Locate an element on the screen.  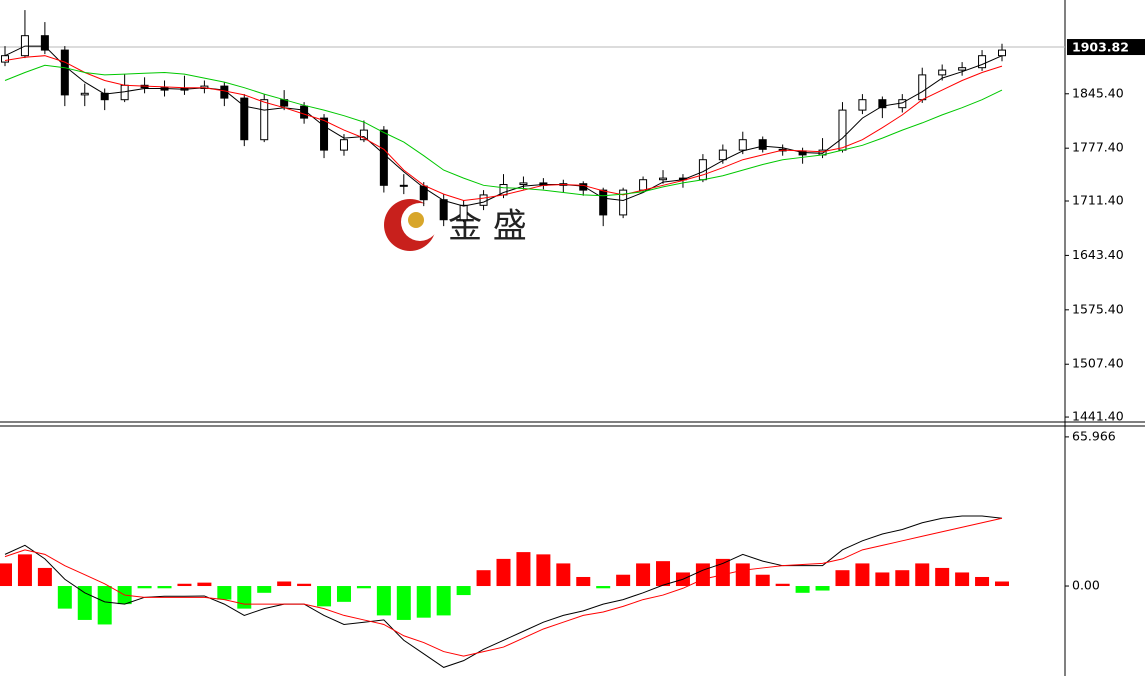
last-price-box is located at coordinates (1106, 47).